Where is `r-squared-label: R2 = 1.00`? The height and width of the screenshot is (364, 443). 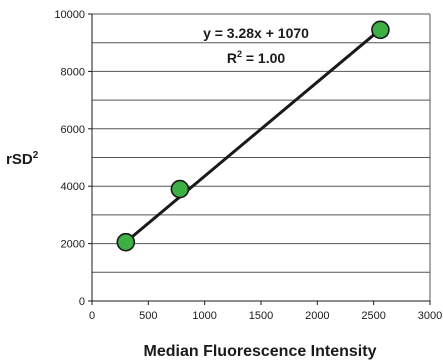
r-squared-label: R2 = 1.00 is located at coordinates (256, 57).